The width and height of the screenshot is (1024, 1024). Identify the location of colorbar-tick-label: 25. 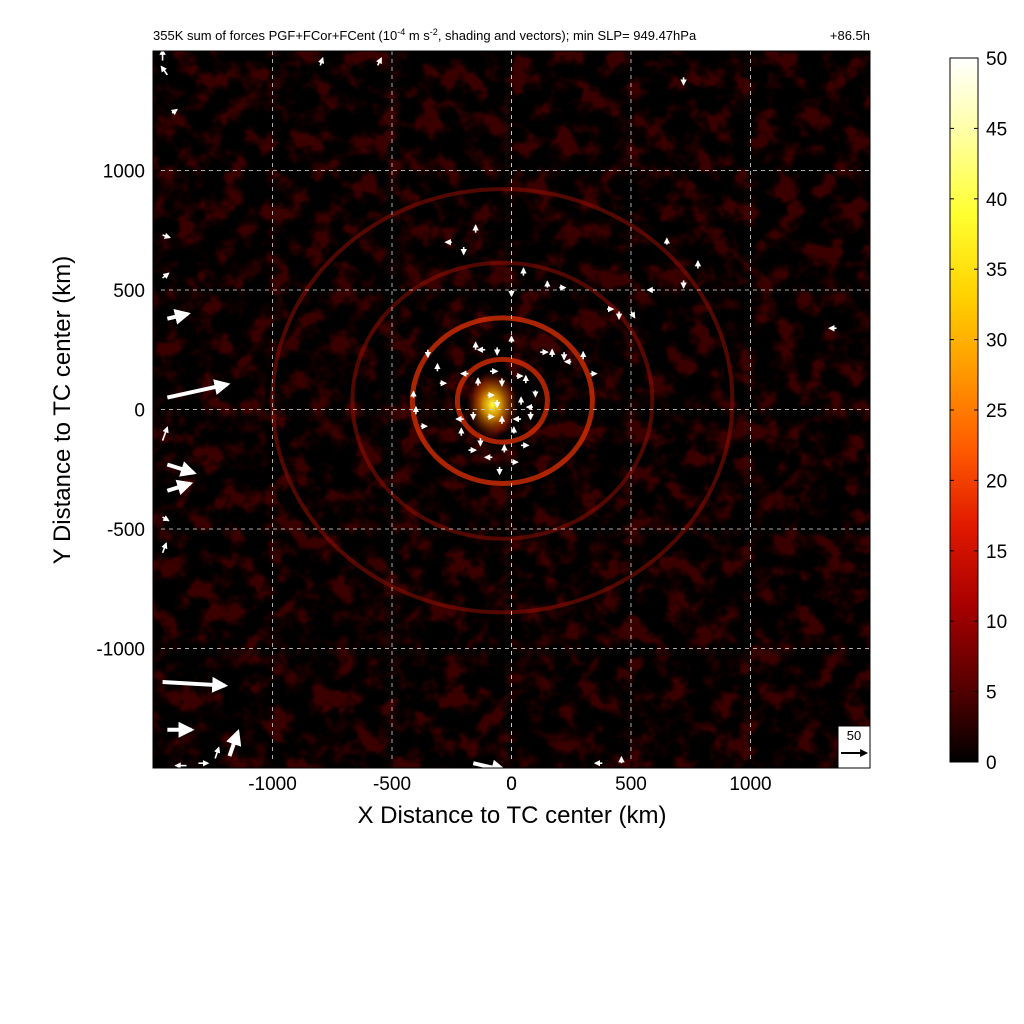
(996, 411).